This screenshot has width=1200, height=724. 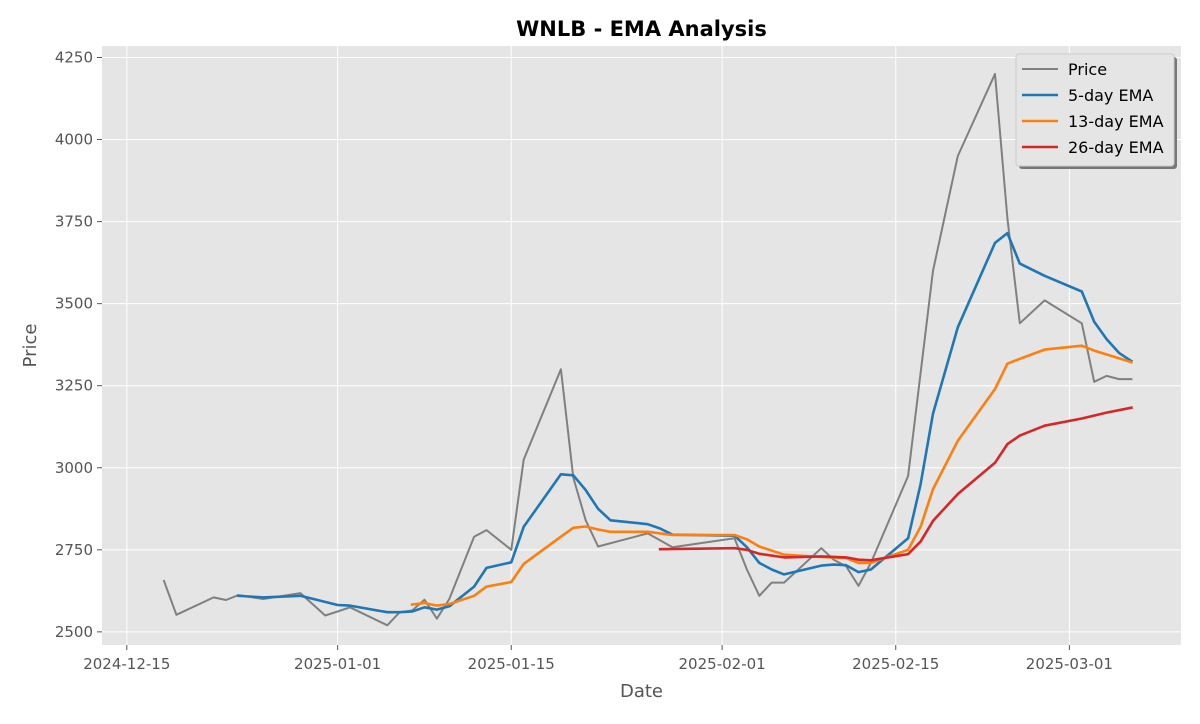 I want to click on x-tick-label: 2025-01-15, so click(x=511, y=664).